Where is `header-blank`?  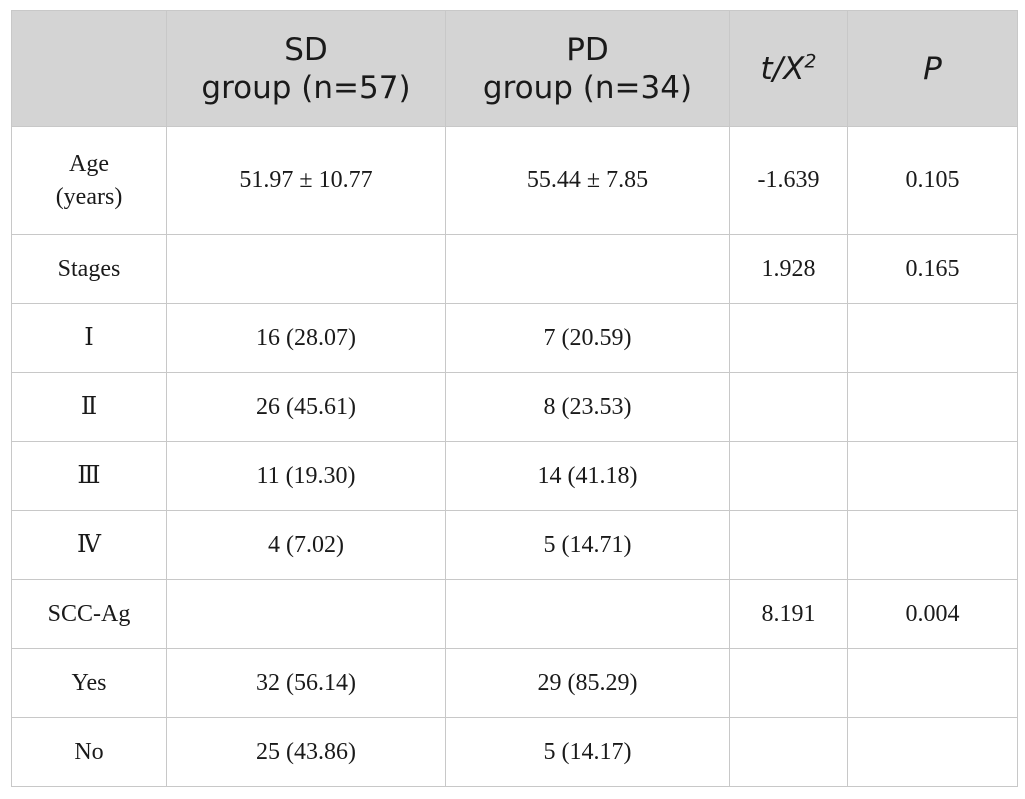 header-blank is located at coordinates (89, 68).